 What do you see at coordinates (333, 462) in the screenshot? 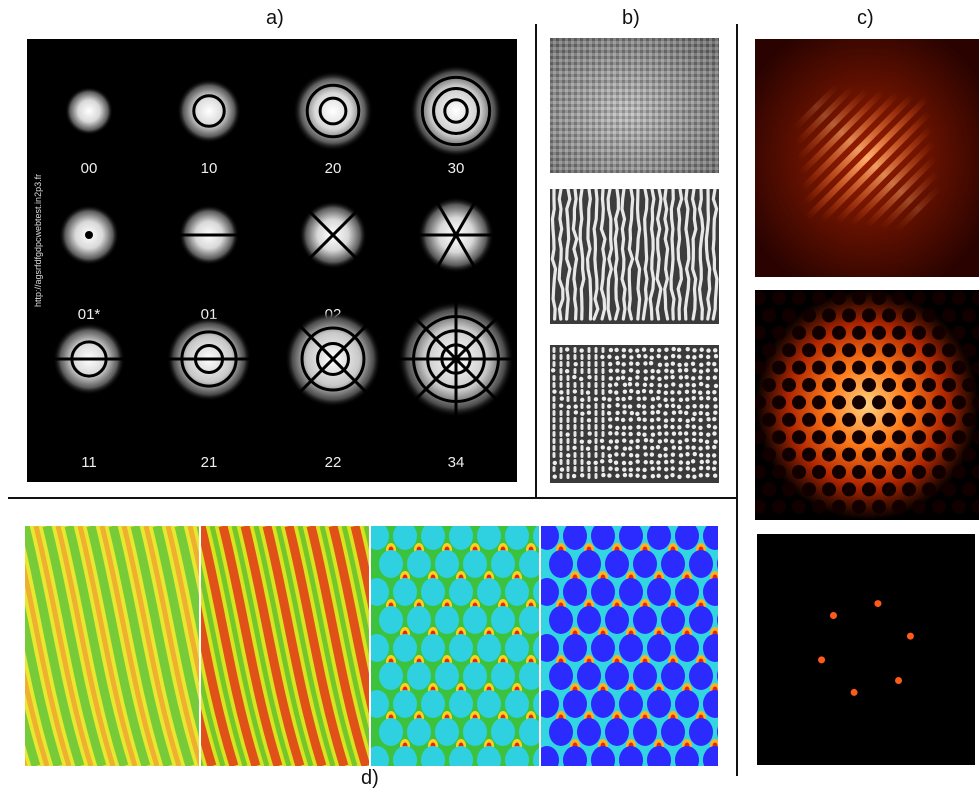
I see `mode-label: 22` at bounding box center [333, 462].